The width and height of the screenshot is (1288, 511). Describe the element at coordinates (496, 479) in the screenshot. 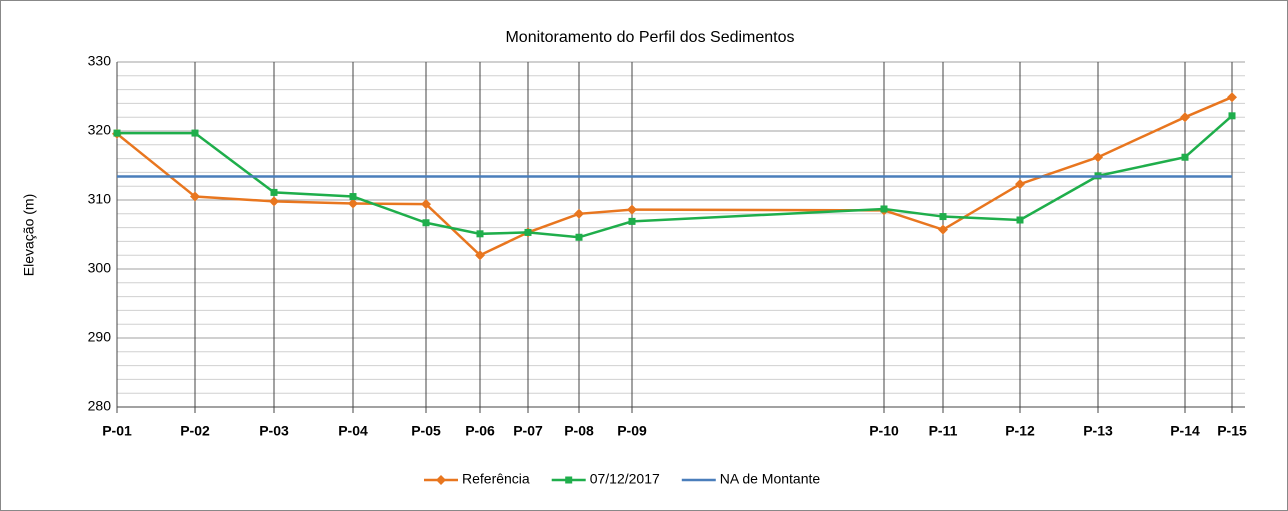

I see `legend-label: Referência` at that location.